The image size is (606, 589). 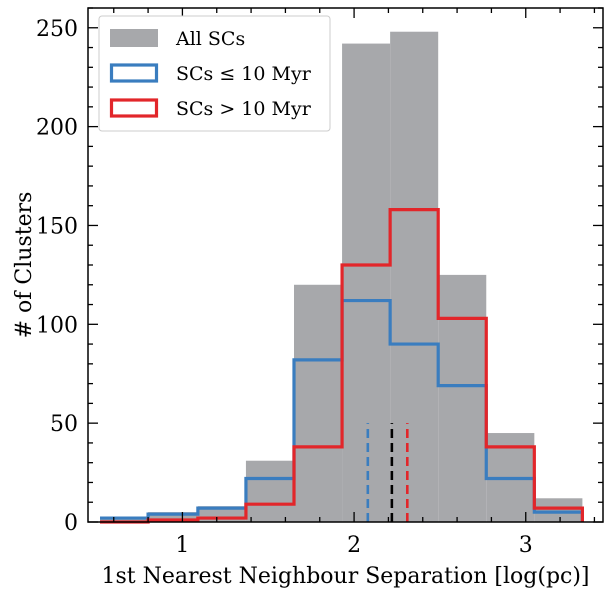 I want to click on median-lines, so click(x=387, y=472).